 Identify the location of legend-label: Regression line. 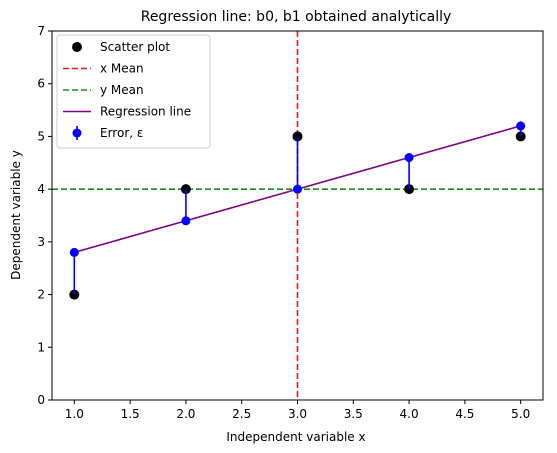
(145, 112).